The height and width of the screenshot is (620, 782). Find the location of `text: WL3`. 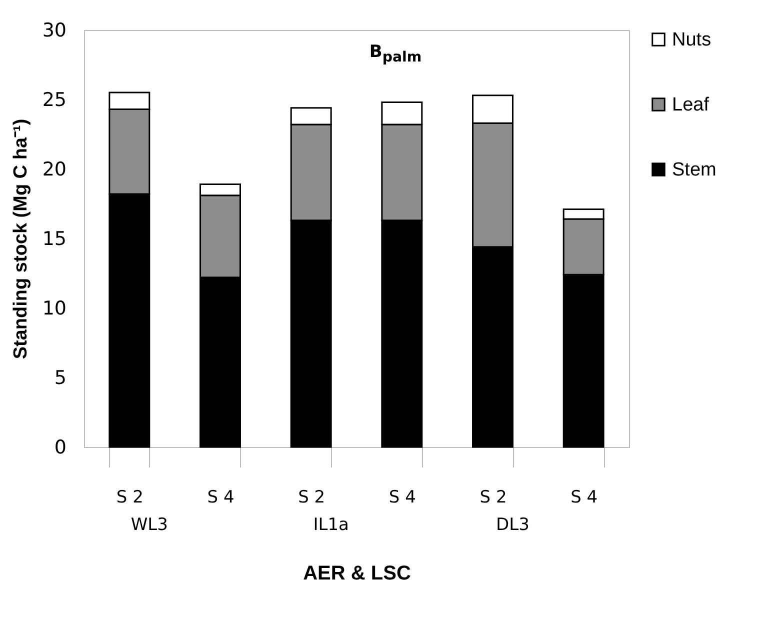

text: WL3 is located at coordinates (149, 525).